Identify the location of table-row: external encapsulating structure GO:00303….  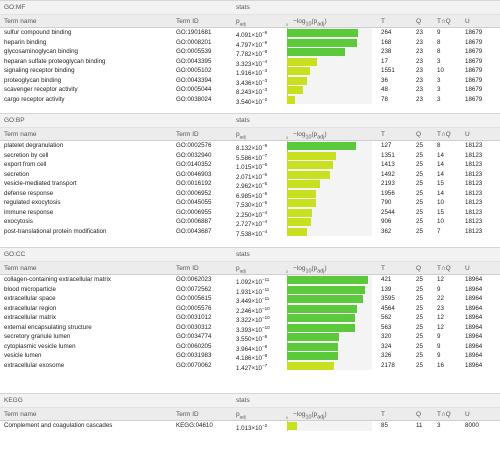
(250, 328).